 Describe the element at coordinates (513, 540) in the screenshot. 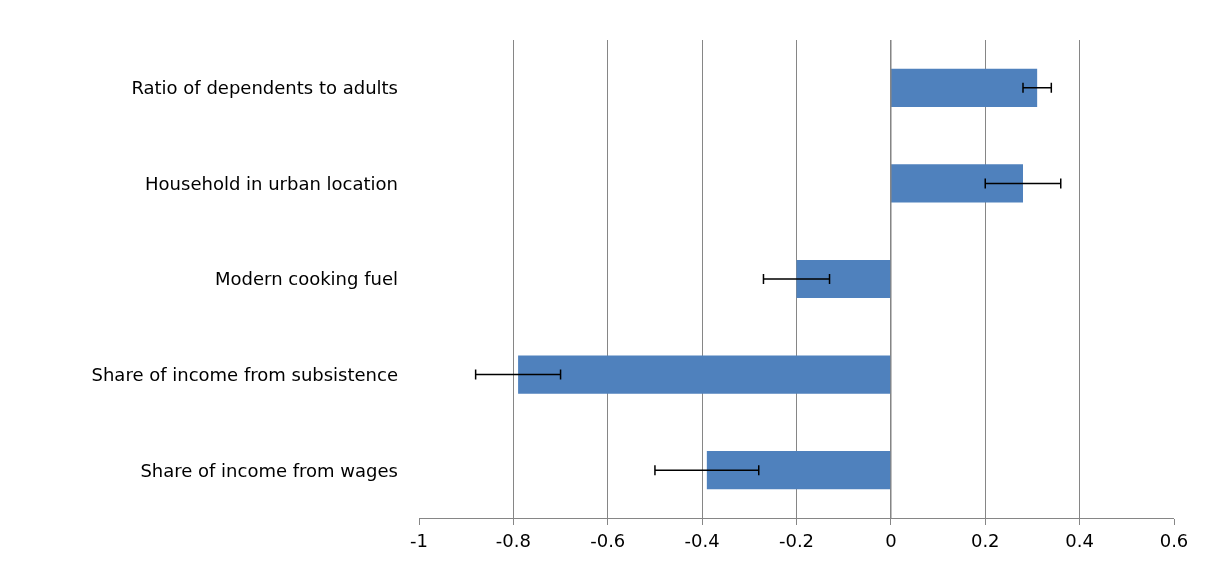

I see `x-tick-label: -0.8` at that location.